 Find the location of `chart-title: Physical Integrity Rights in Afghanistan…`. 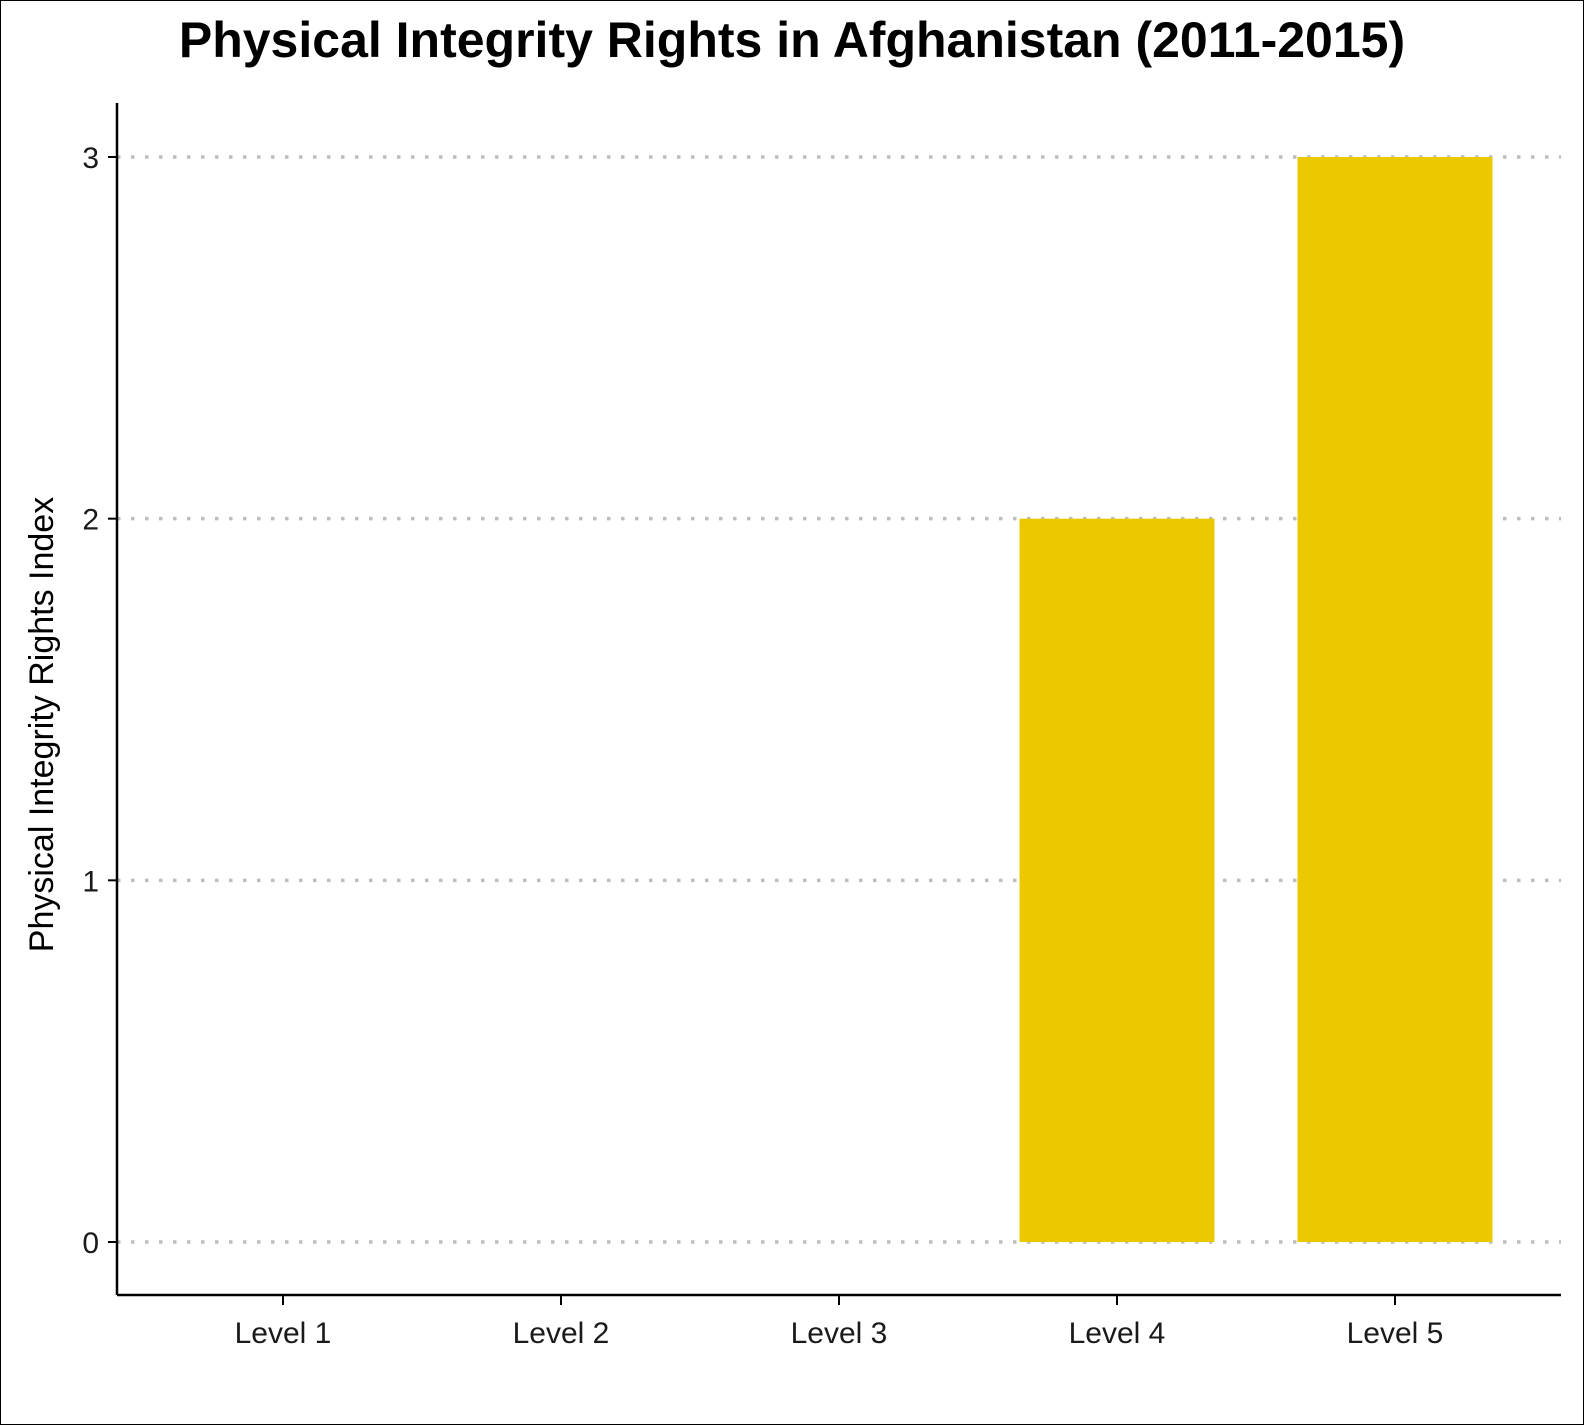

chart-title: Physical Integrity Rights in Afghanistan… is located at coordinates (792, 40).